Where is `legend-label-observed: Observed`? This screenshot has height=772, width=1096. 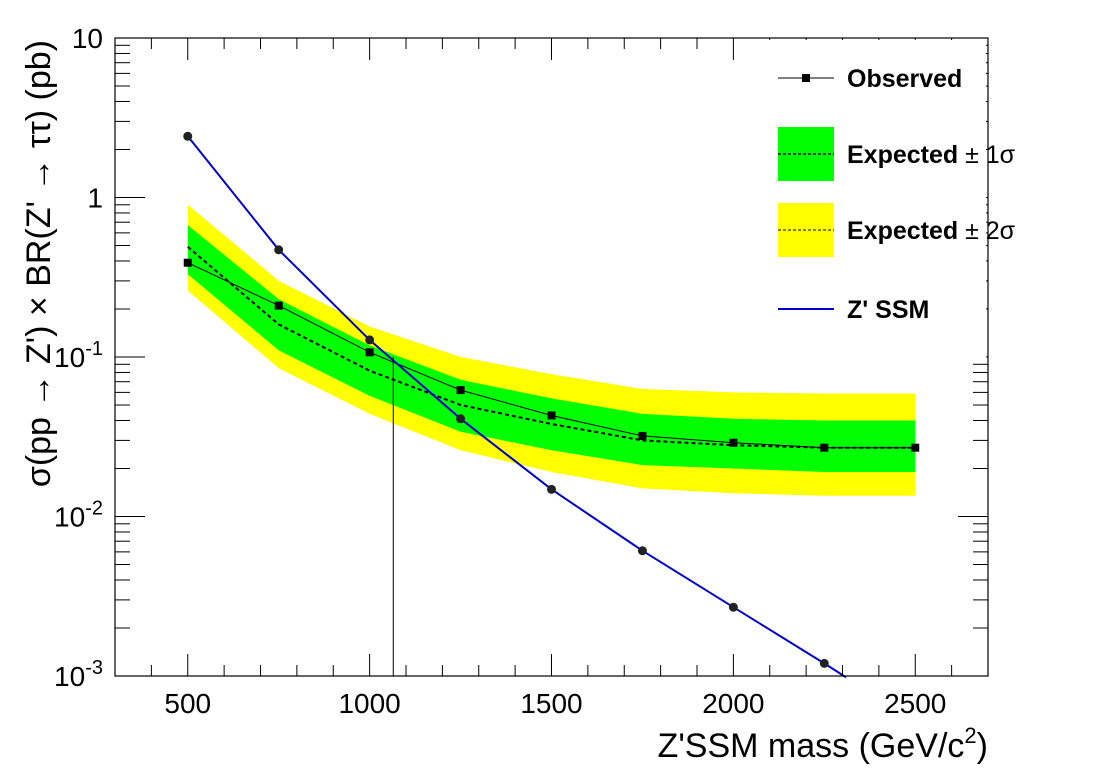
legend-label-observed: Observed is located at coordinates (904, 79).